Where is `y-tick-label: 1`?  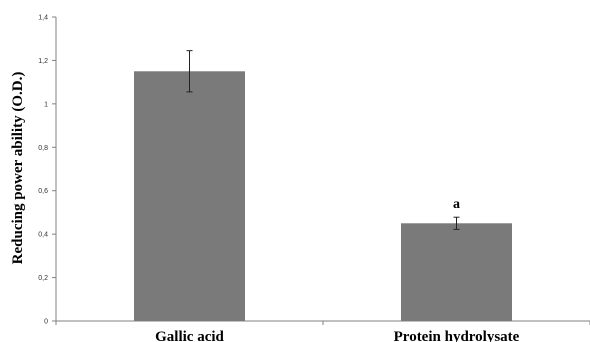 y-tick-label: 1 is located at coordinates (46, 104).